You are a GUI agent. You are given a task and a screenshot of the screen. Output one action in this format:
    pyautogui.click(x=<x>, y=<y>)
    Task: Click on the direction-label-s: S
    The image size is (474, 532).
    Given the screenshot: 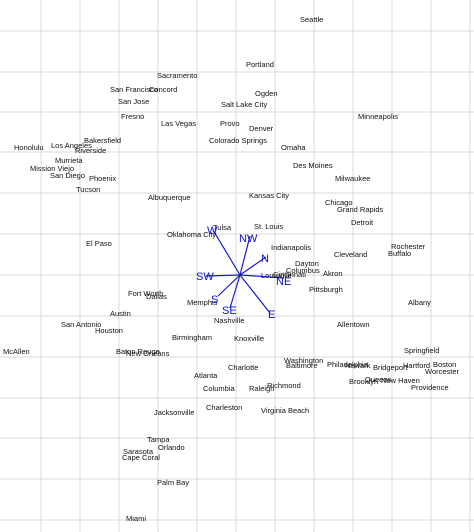 What is the action you would take?
    pyautogui.click(x=214, y=300)
    